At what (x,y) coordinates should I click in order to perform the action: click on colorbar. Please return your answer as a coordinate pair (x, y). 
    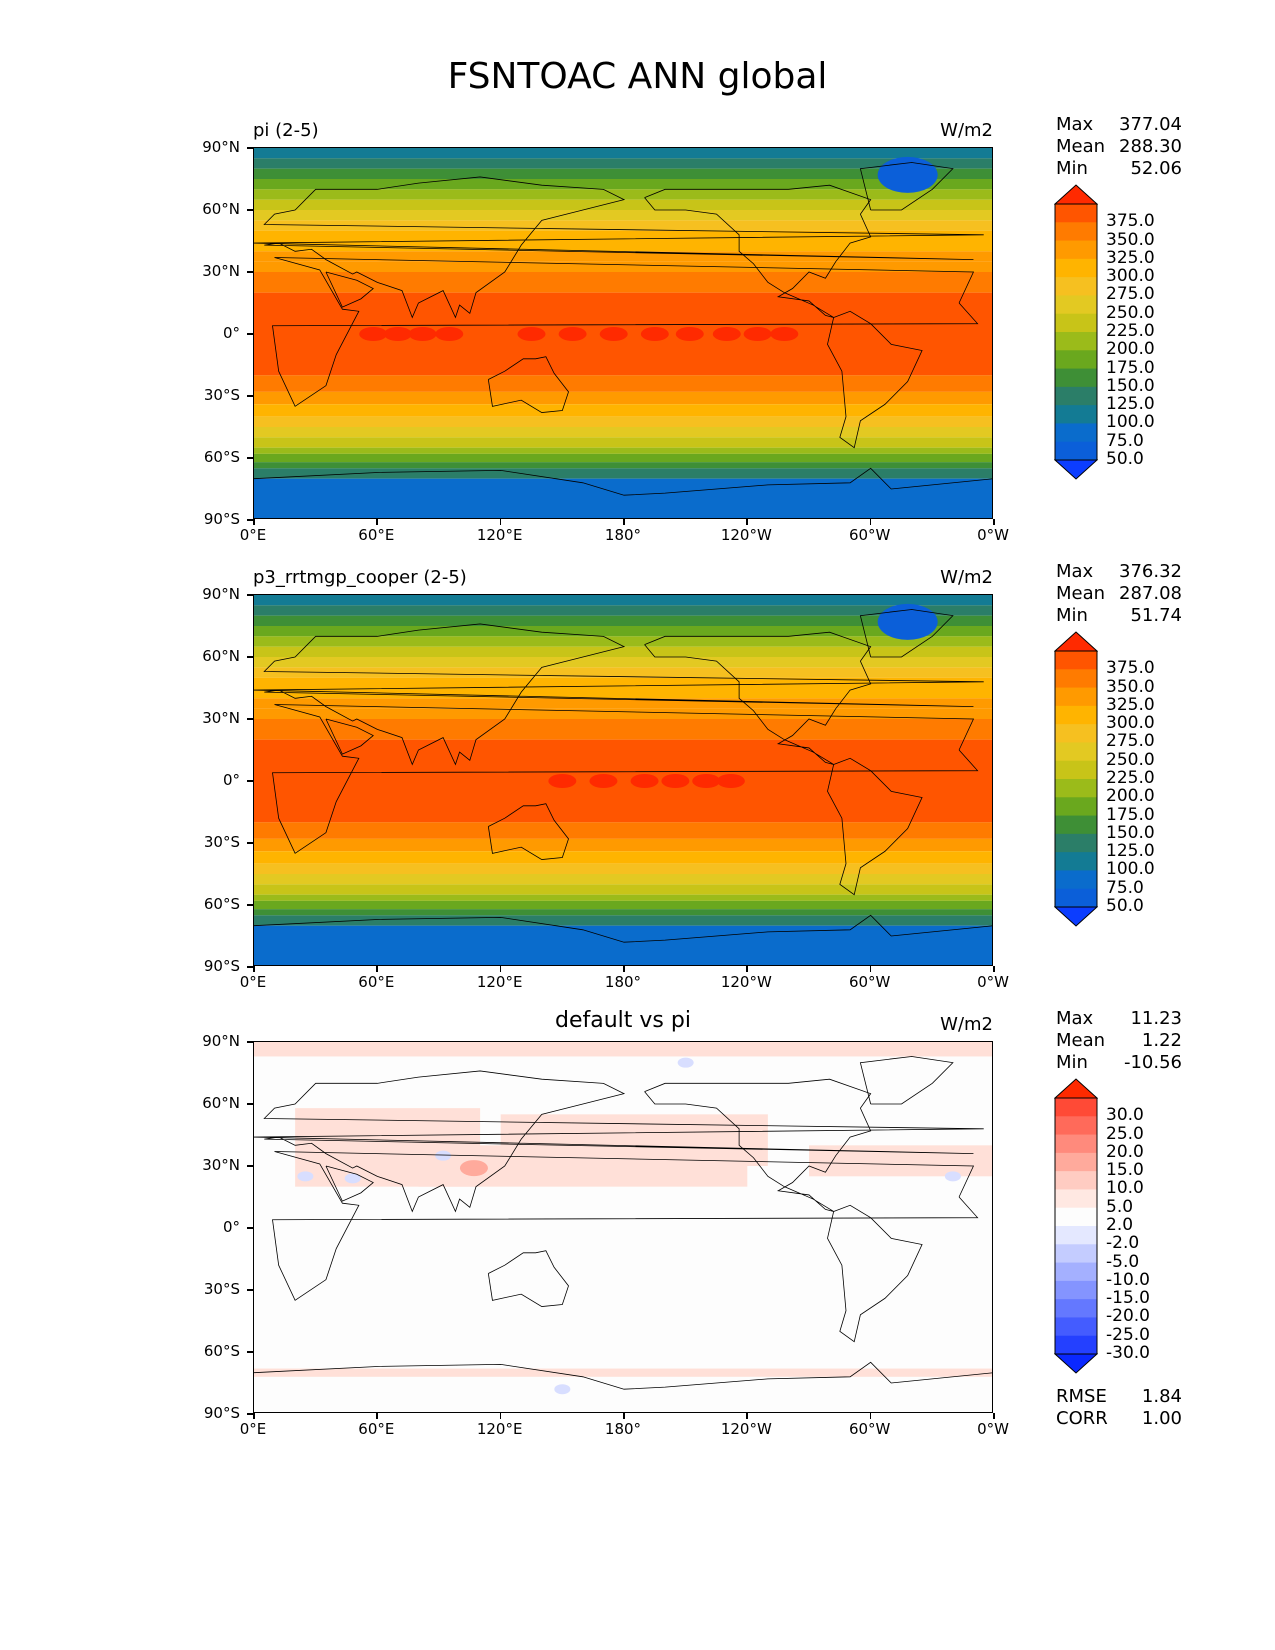
    Looking at the image, I should click on (1076, 332).